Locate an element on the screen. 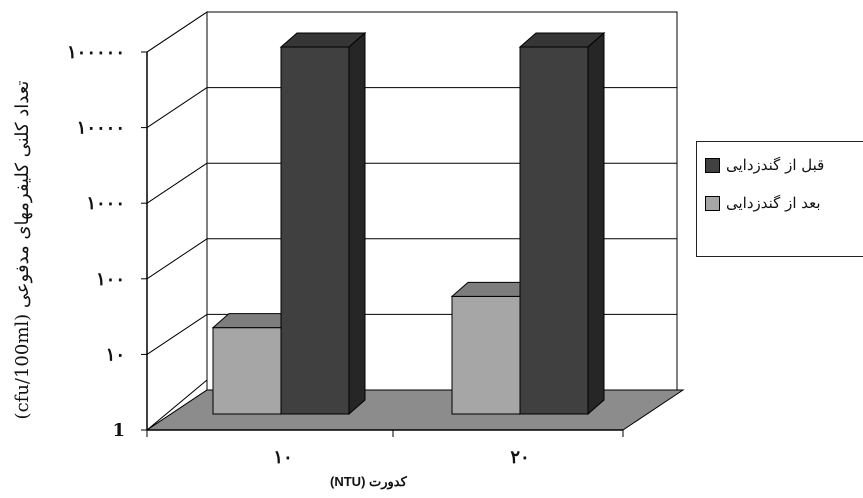  legend-swatch-before is located at coordinates (712, 165).